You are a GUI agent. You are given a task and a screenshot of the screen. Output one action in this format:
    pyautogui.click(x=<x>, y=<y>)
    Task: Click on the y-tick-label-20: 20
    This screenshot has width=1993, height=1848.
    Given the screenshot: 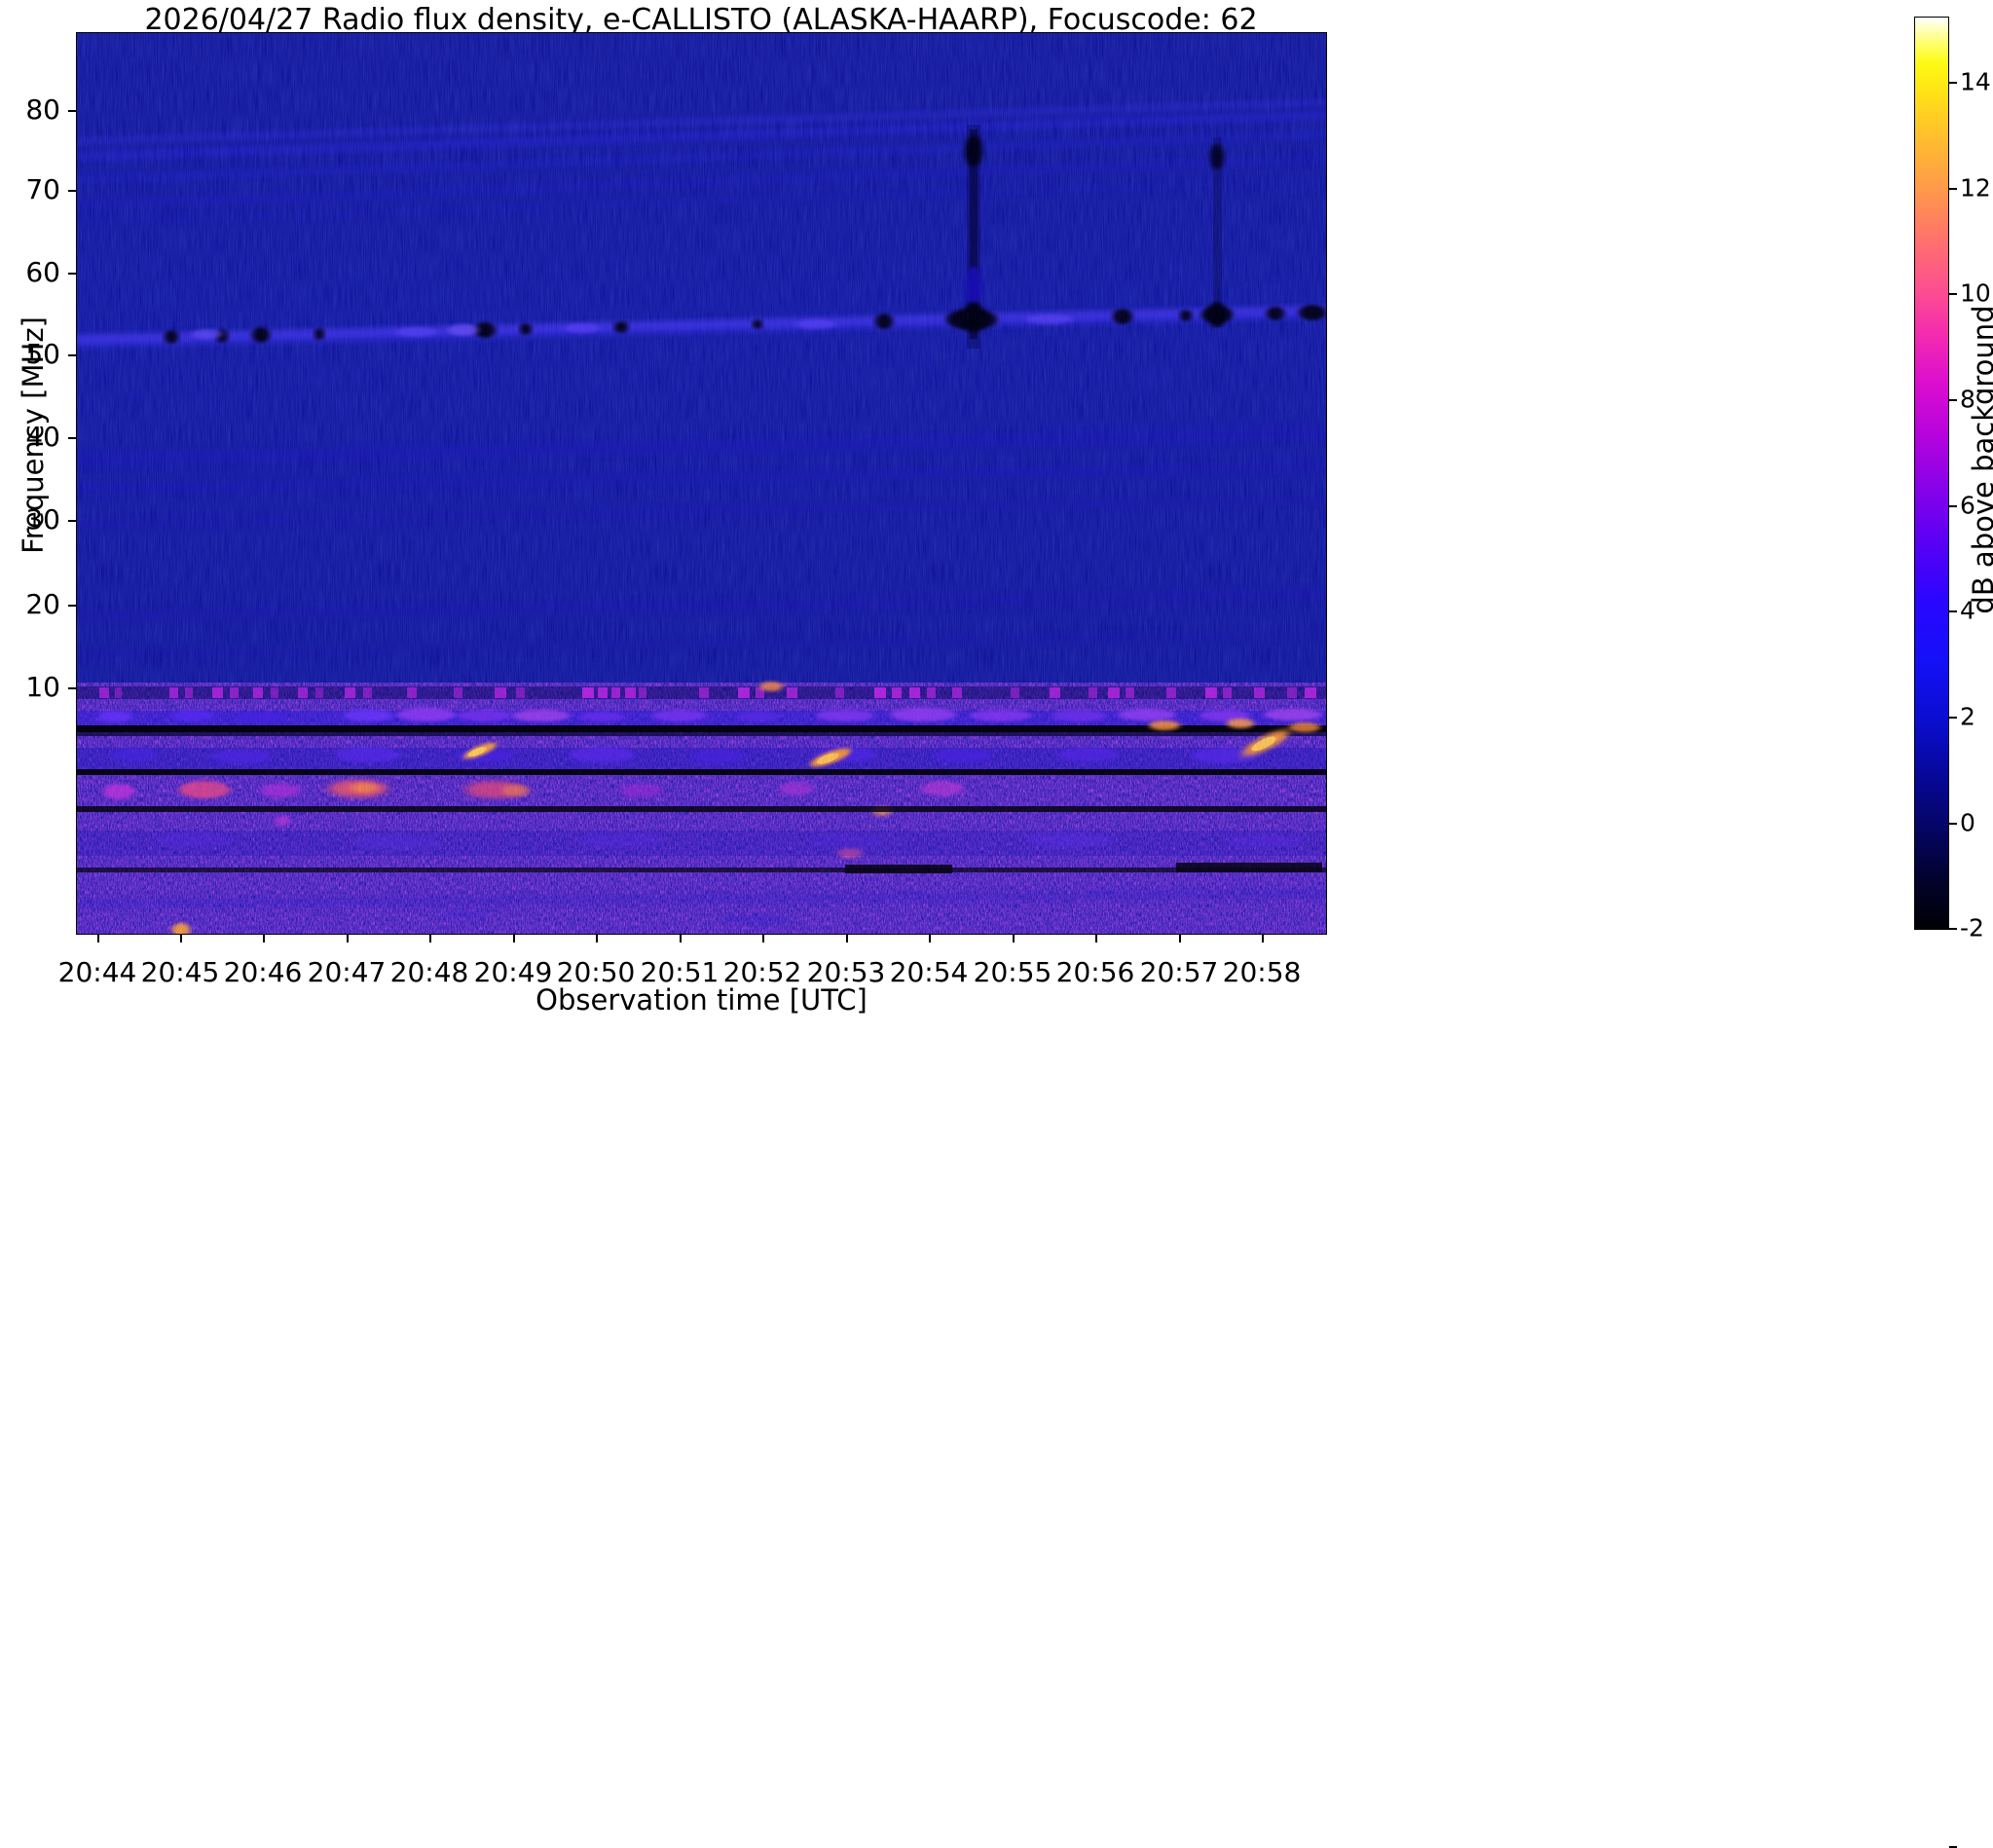 What is the action you would take?
    pyautogui.click(x=42, y=604)
    